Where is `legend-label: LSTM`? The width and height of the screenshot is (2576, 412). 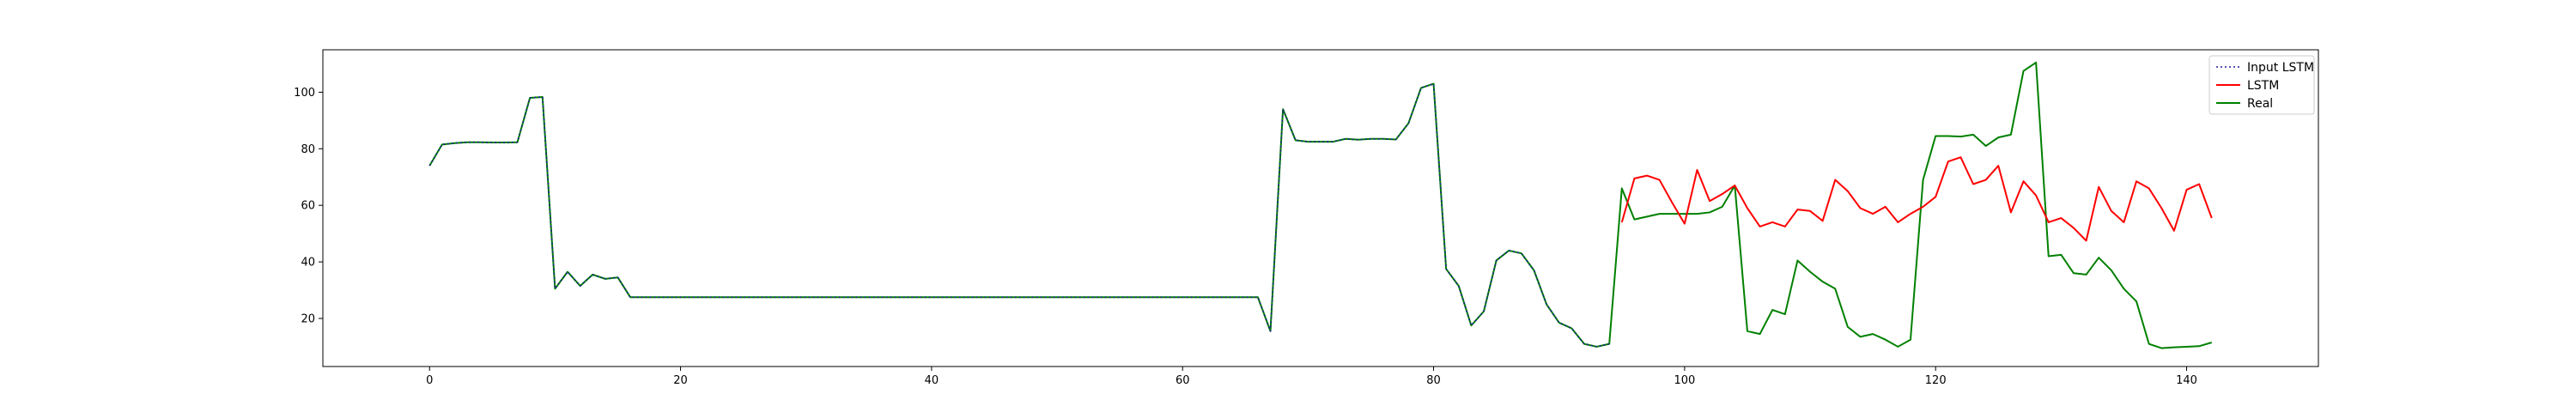 legend-label: LSTM is located at coordinates (2263, 86).